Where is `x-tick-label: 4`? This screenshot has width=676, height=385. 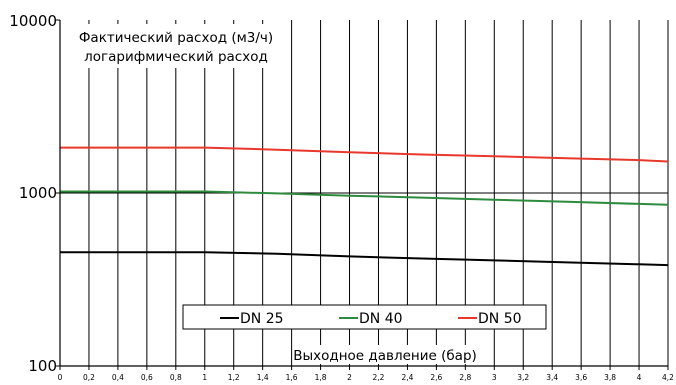 x-tick-label: 4 is located at coordinates (639, 377).